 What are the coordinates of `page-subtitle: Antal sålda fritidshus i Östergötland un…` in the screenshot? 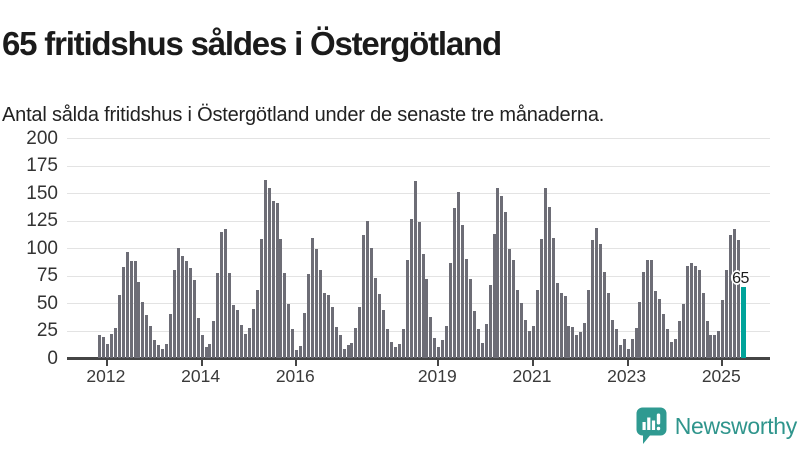 It's located at (303, 115).